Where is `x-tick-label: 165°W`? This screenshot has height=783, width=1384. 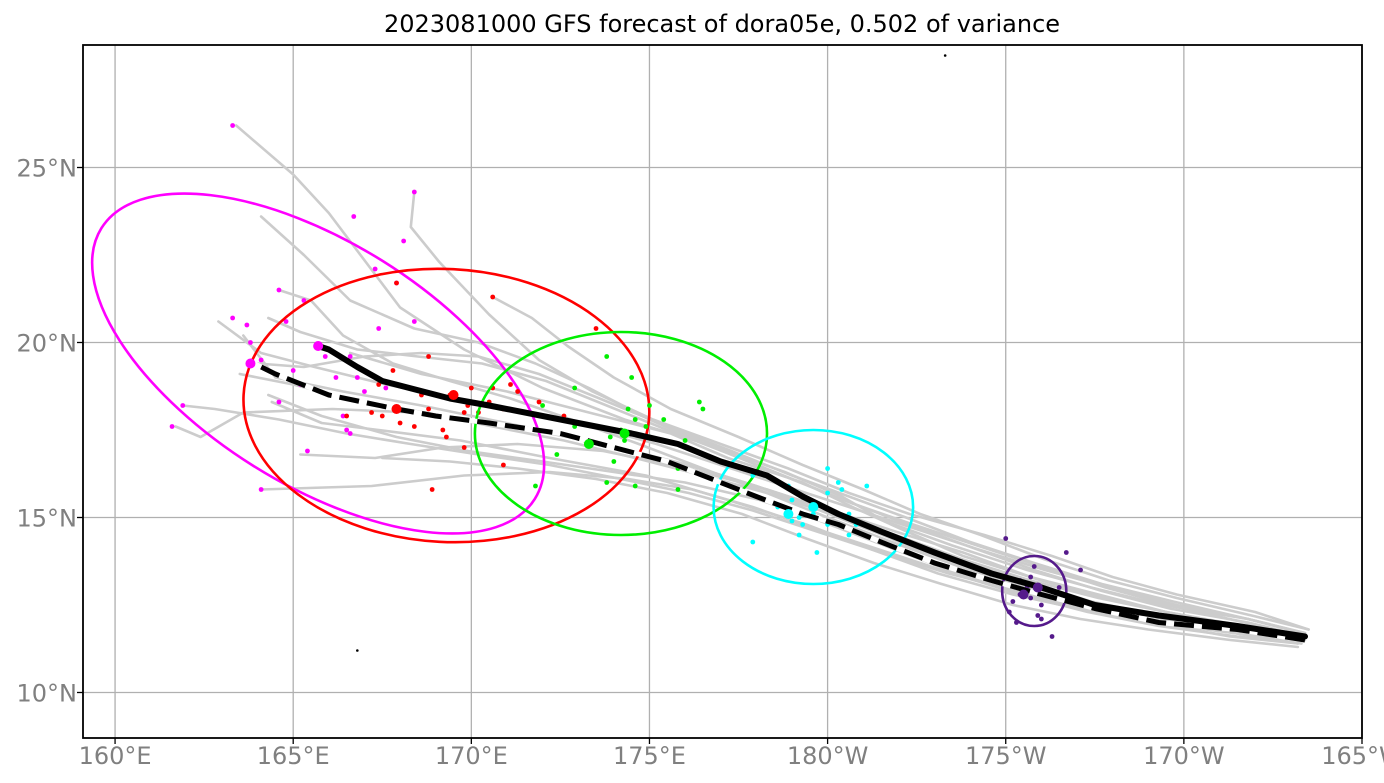
x-tick-label: 165°W is located at coordinates (1352, 756).